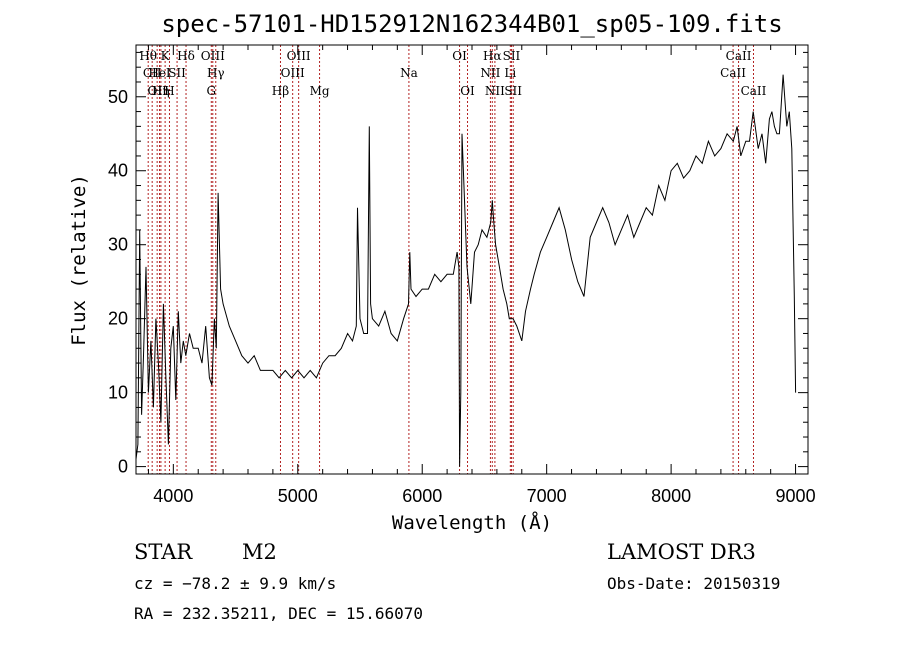 The width and height of the screenshot is (900, 649). What do you see at coordinates (163, 552) in the screenshot?
I see `object-class: STAR` at bounding box center [163, 552].